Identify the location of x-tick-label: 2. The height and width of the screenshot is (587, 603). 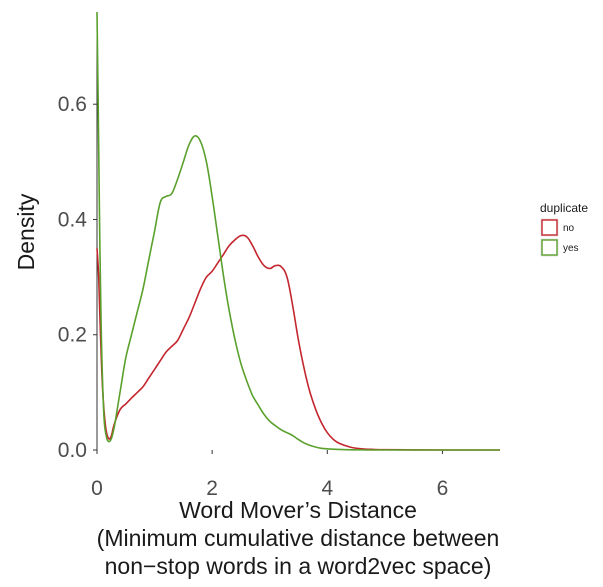
(212, 488).